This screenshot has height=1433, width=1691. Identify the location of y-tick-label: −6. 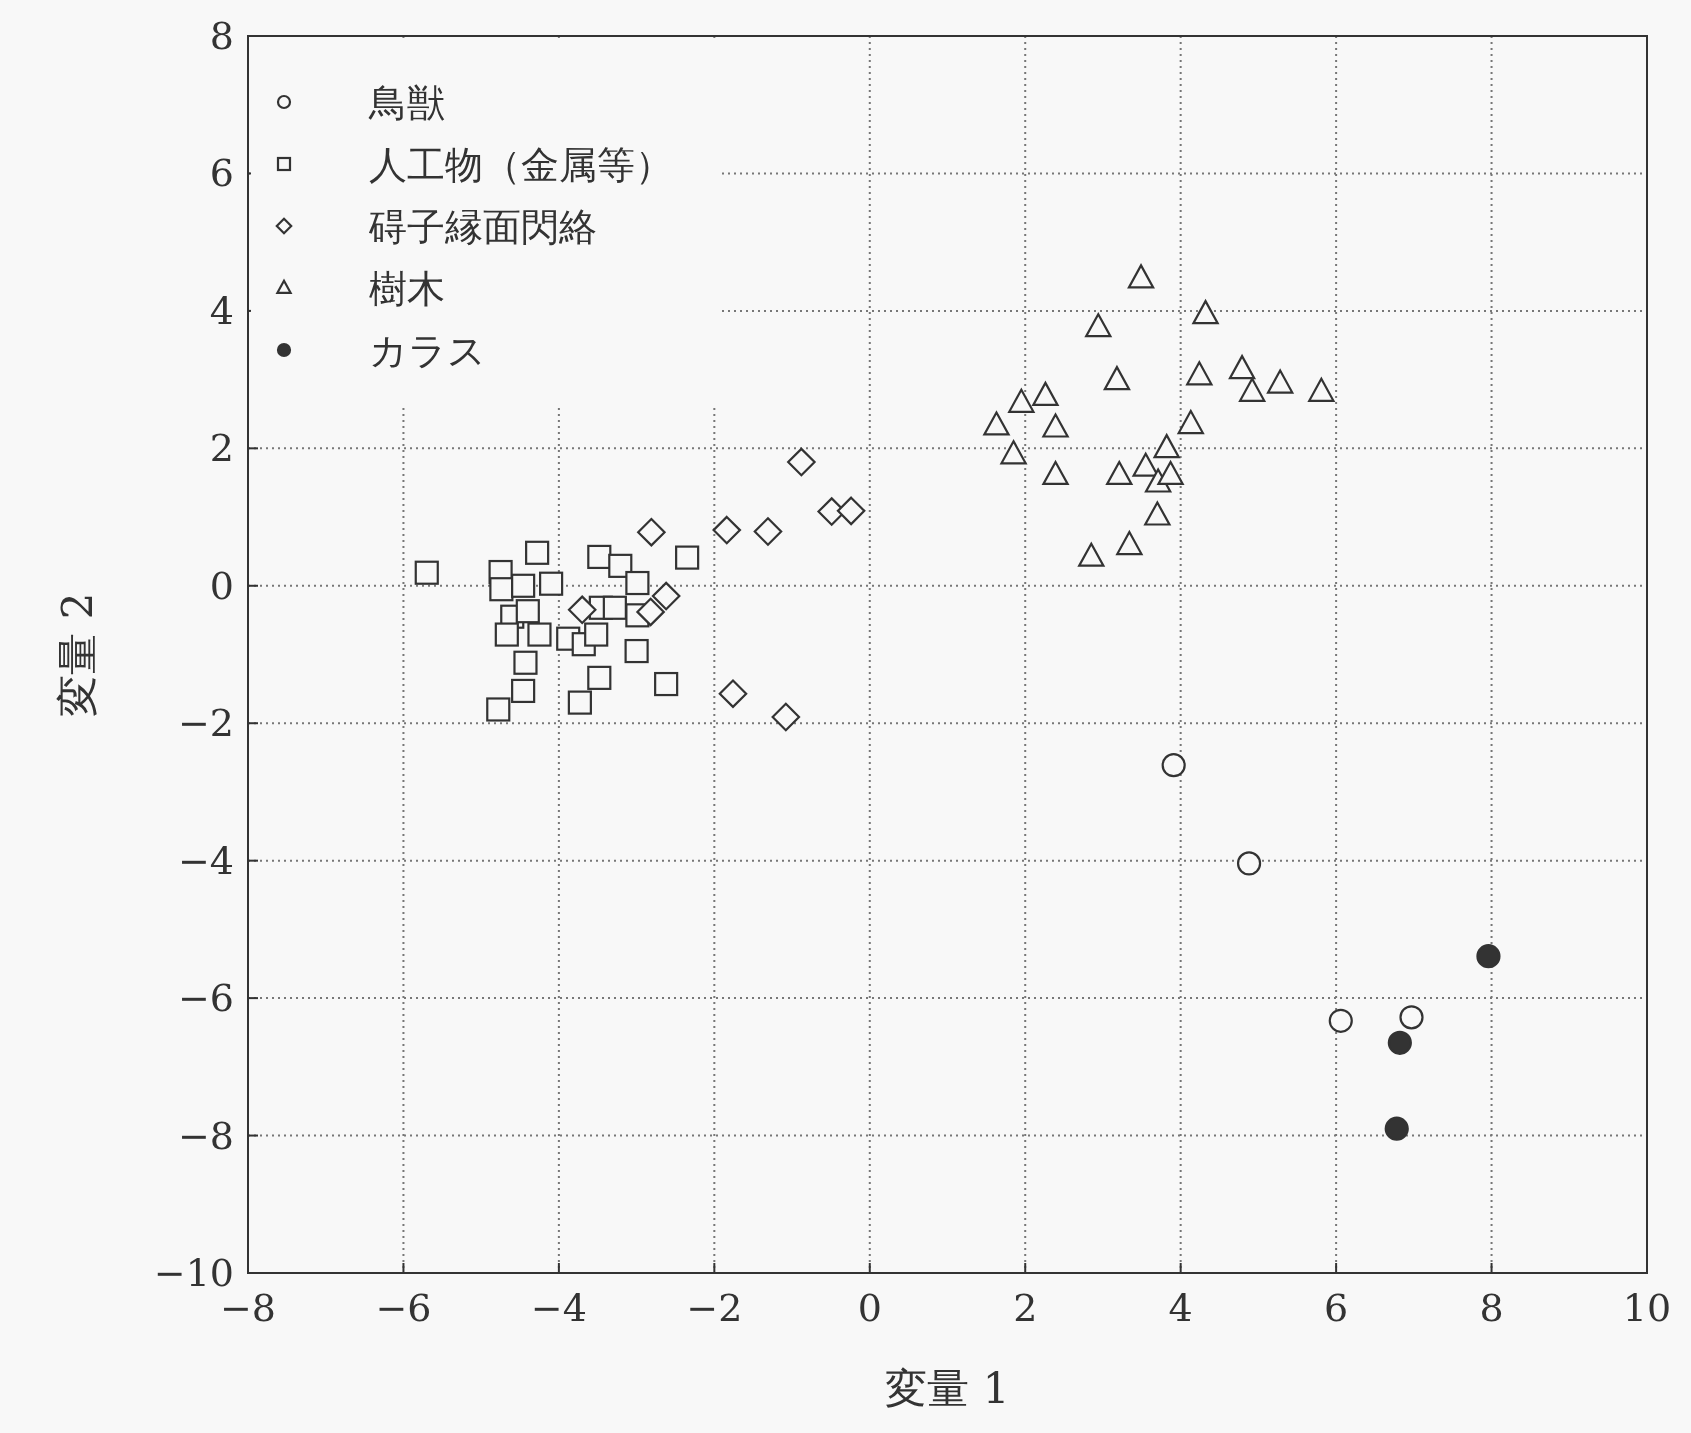
(205, 998).